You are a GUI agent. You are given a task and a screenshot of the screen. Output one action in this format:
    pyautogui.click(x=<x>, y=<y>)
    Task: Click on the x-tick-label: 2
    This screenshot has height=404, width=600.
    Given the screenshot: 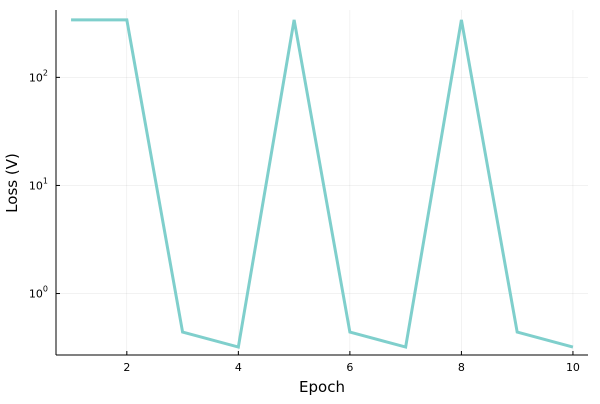 What is the action you would take?
    pyautogui.click(x=126, y=367)
    